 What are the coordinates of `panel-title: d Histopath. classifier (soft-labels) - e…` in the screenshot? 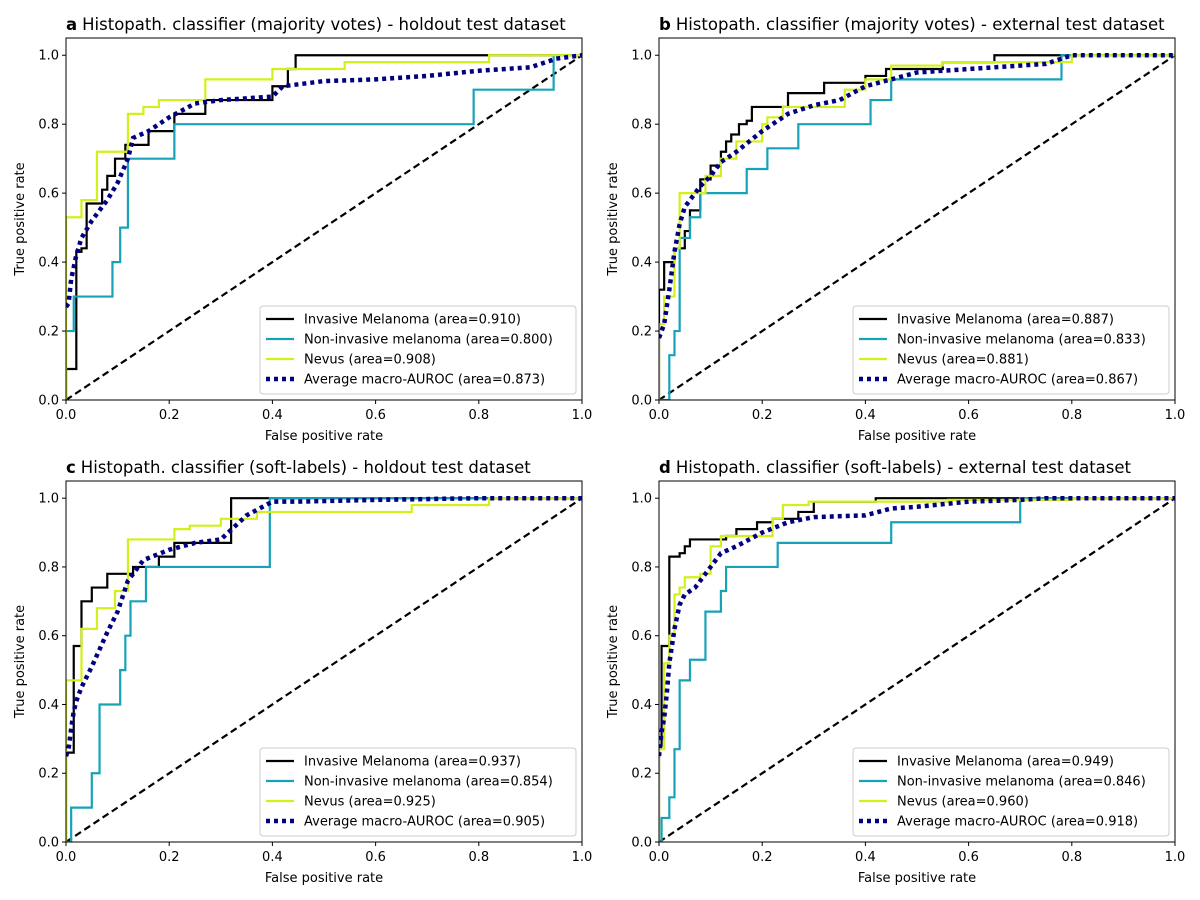 It's located at (895, 467).